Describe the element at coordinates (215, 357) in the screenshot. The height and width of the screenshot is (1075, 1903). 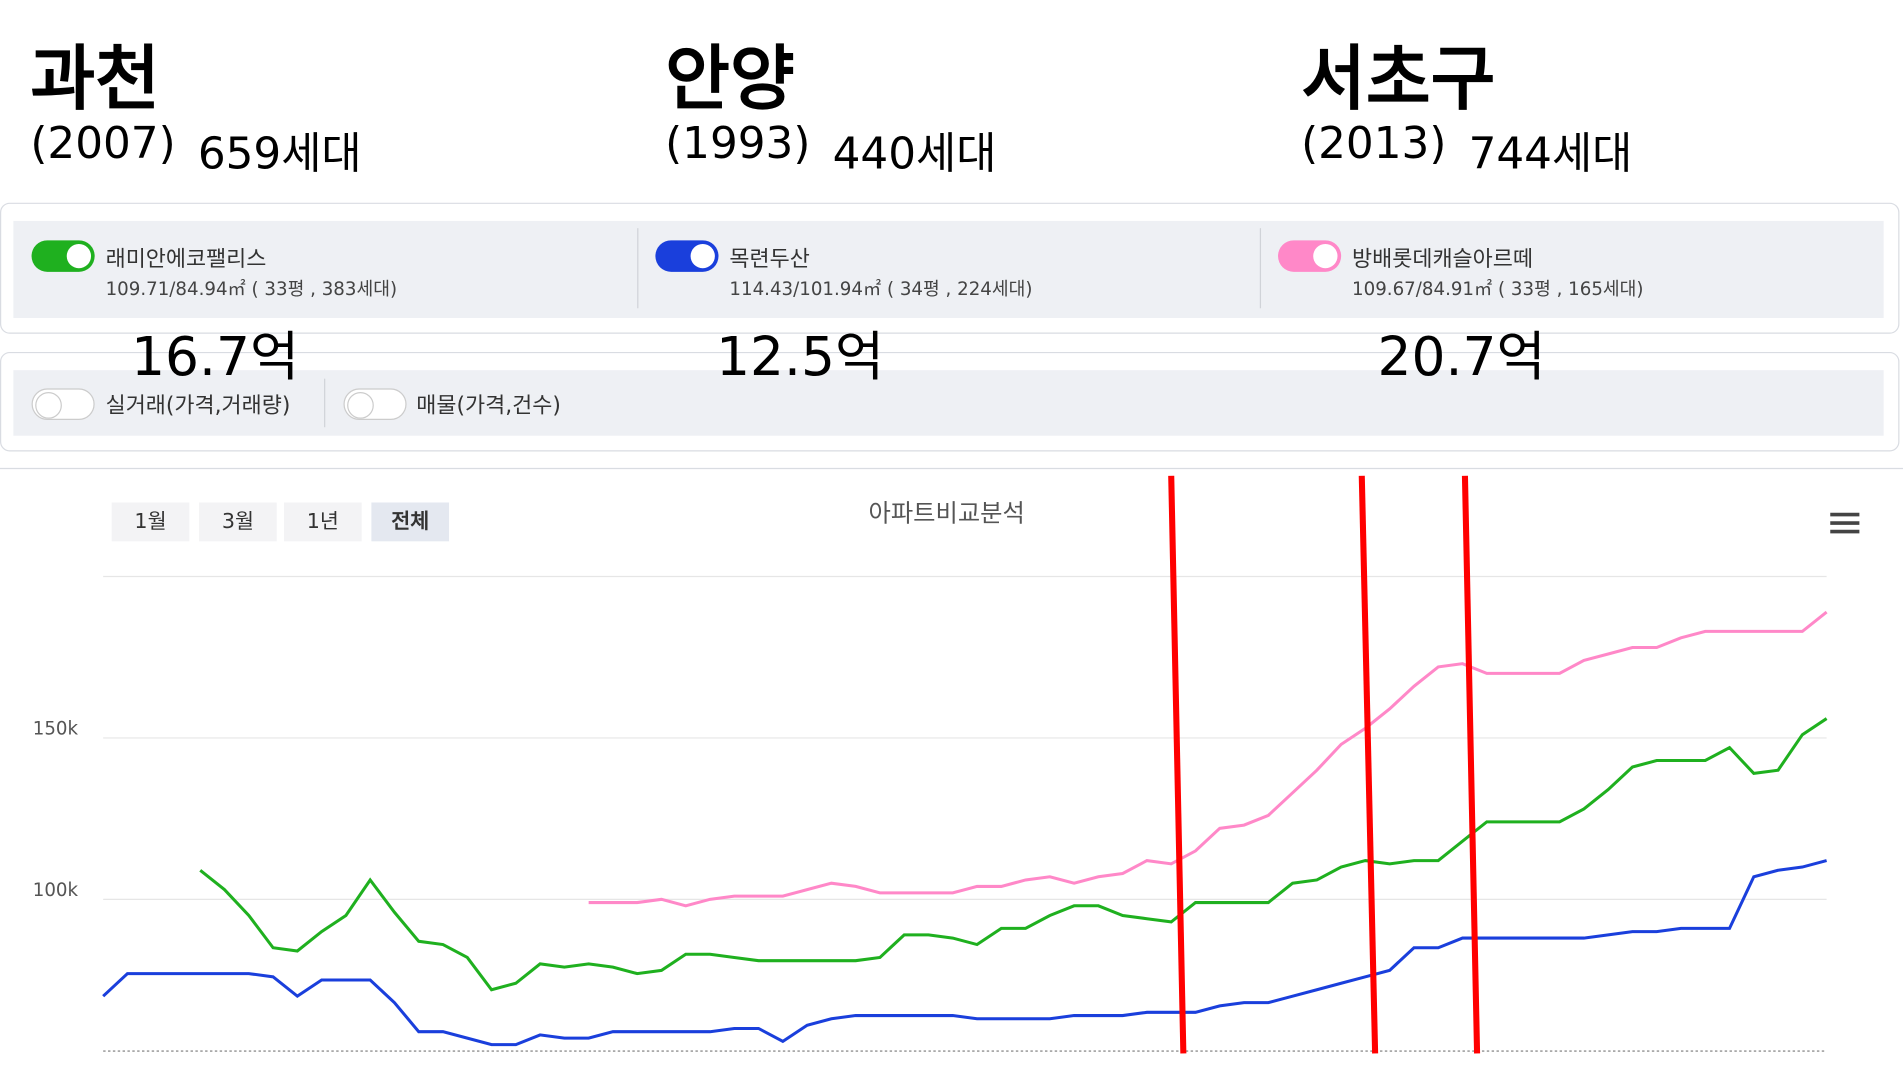
I see `apartment-price: 16.7억` at that location.